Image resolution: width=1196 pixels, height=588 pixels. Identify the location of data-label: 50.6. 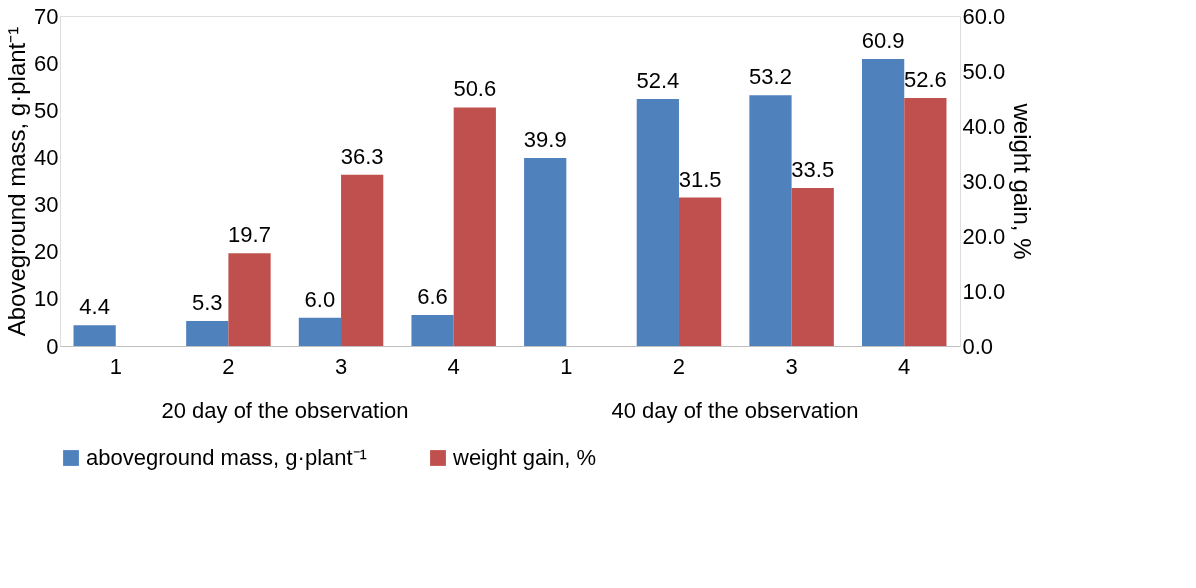
(475, 89).